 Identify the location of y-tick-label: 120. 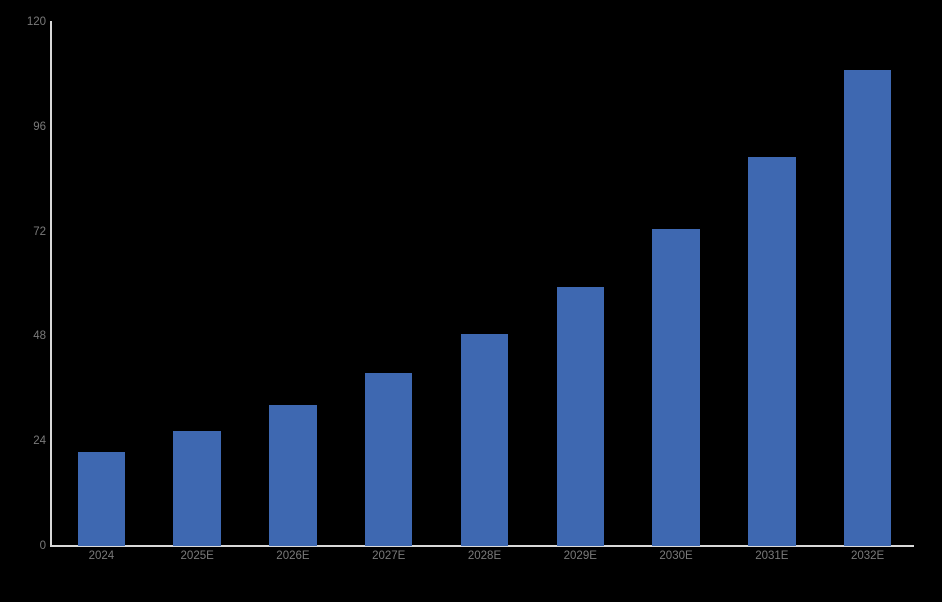
(36, 22).